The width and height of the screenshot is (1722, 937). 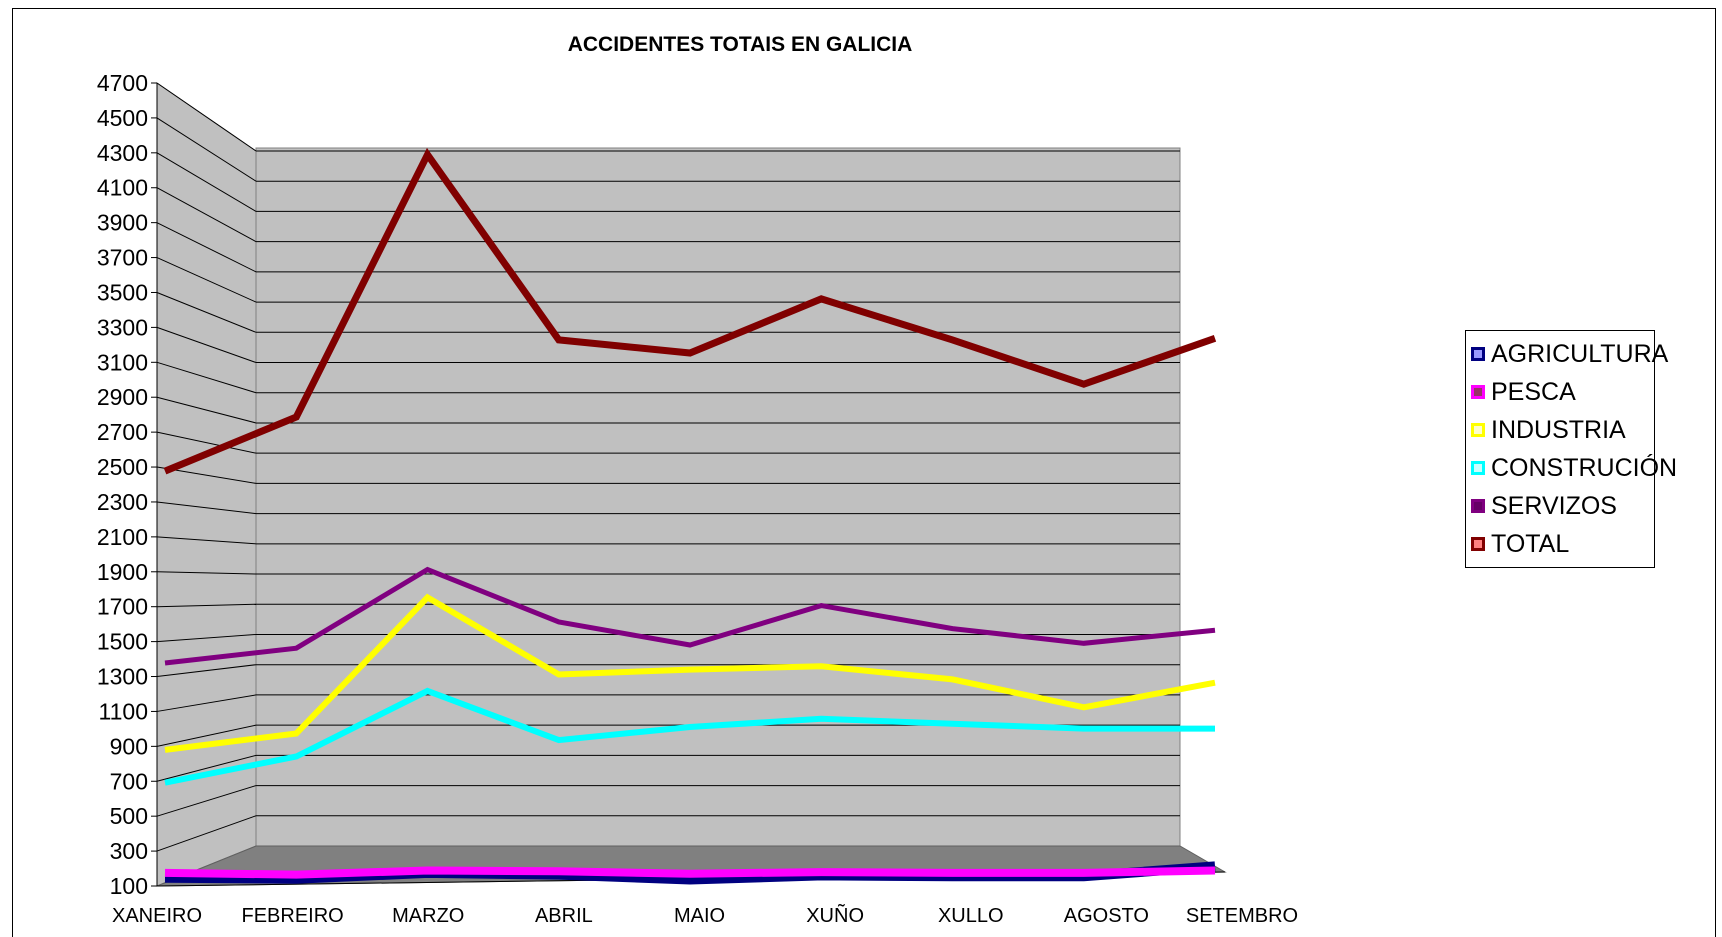 What do you see at coordinates (122, 362) in the screenshot?
I see `y-tick-label: 3100` at bounding box center [122, 362].